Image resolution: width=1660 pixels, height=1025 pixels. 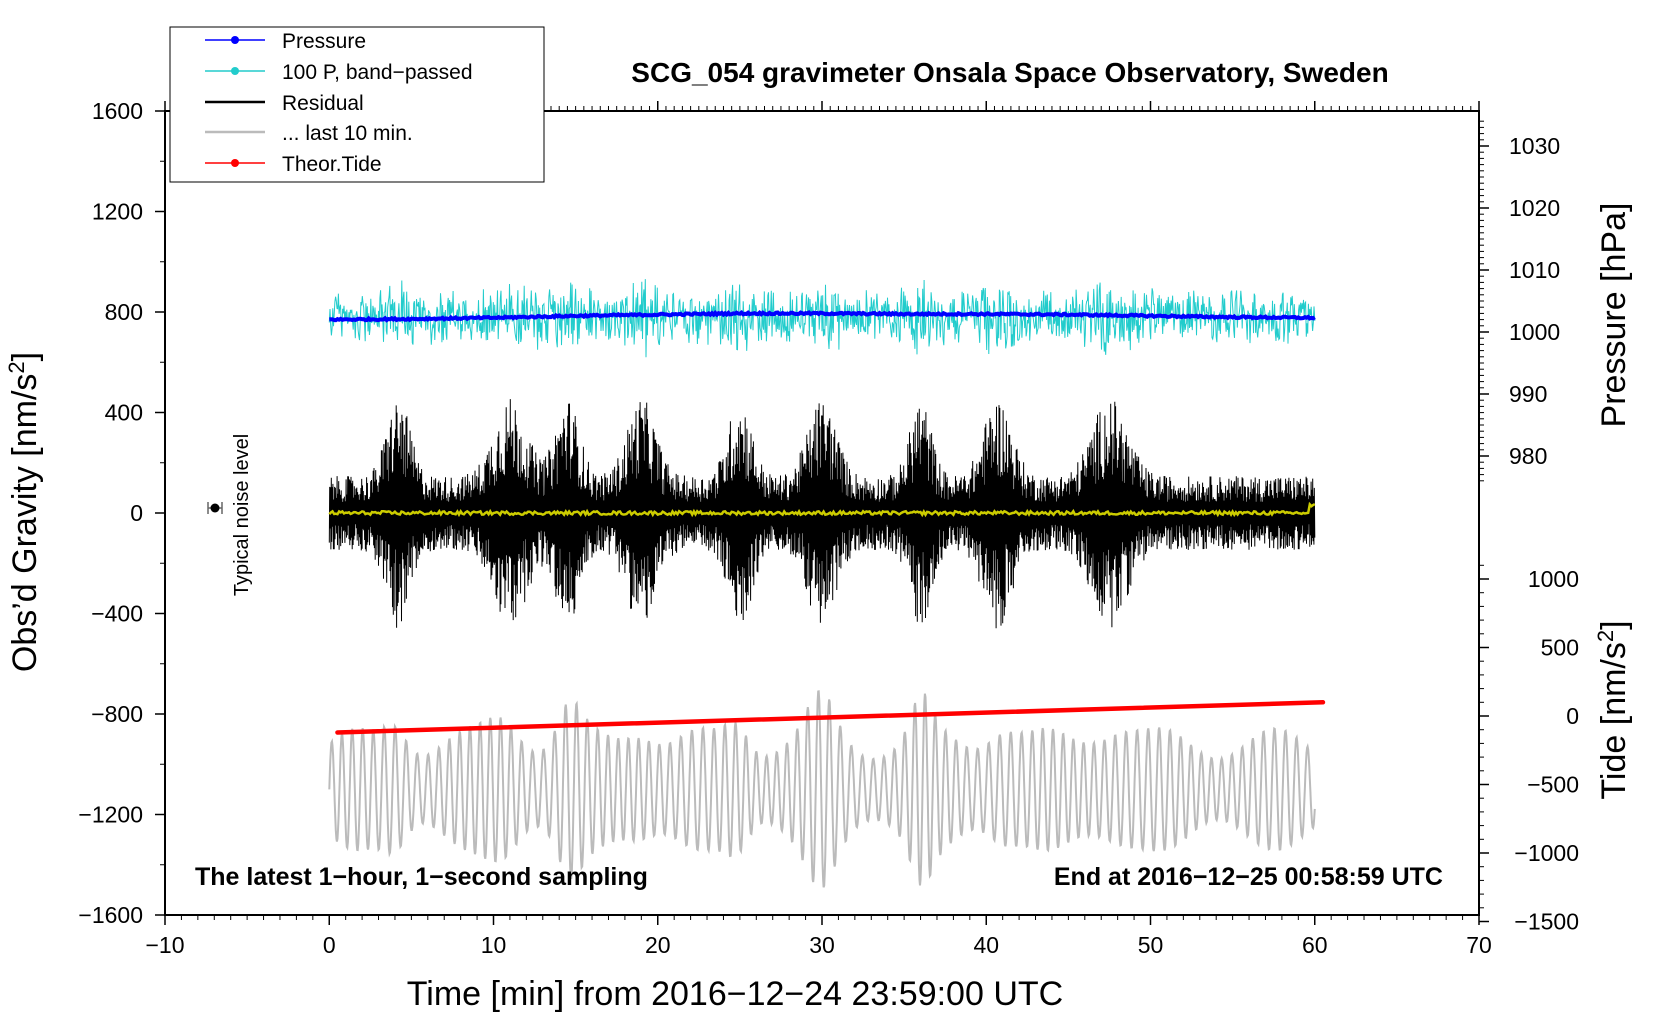 I want to click on y-axis-title-tide-end: ], so click(x=1614, y=624).